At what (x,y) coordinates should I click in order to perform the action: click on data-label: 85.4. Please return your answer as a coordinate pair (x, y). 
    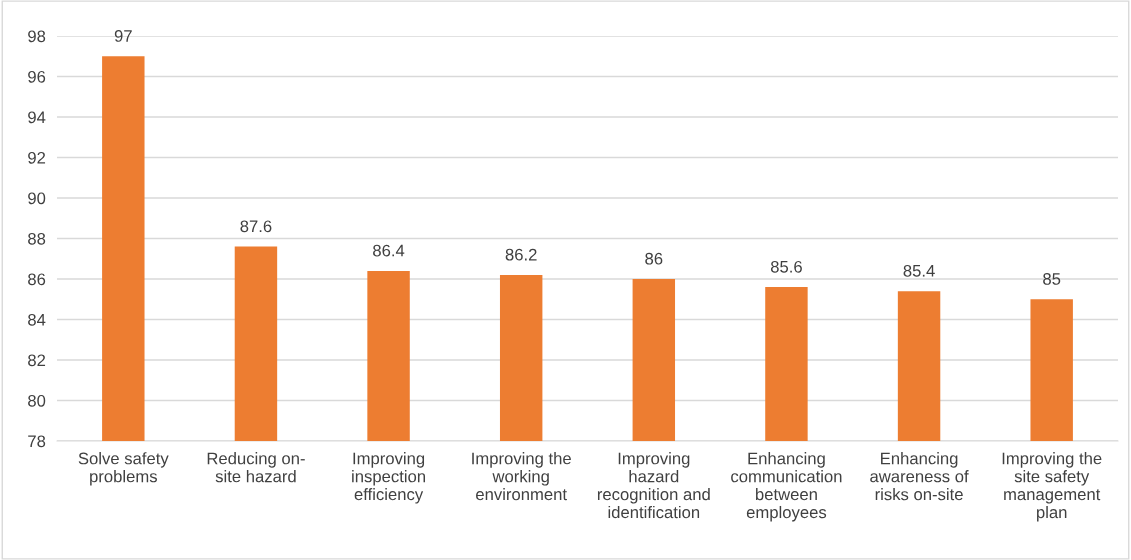
    Looking at the image, I should click on (919, 270).